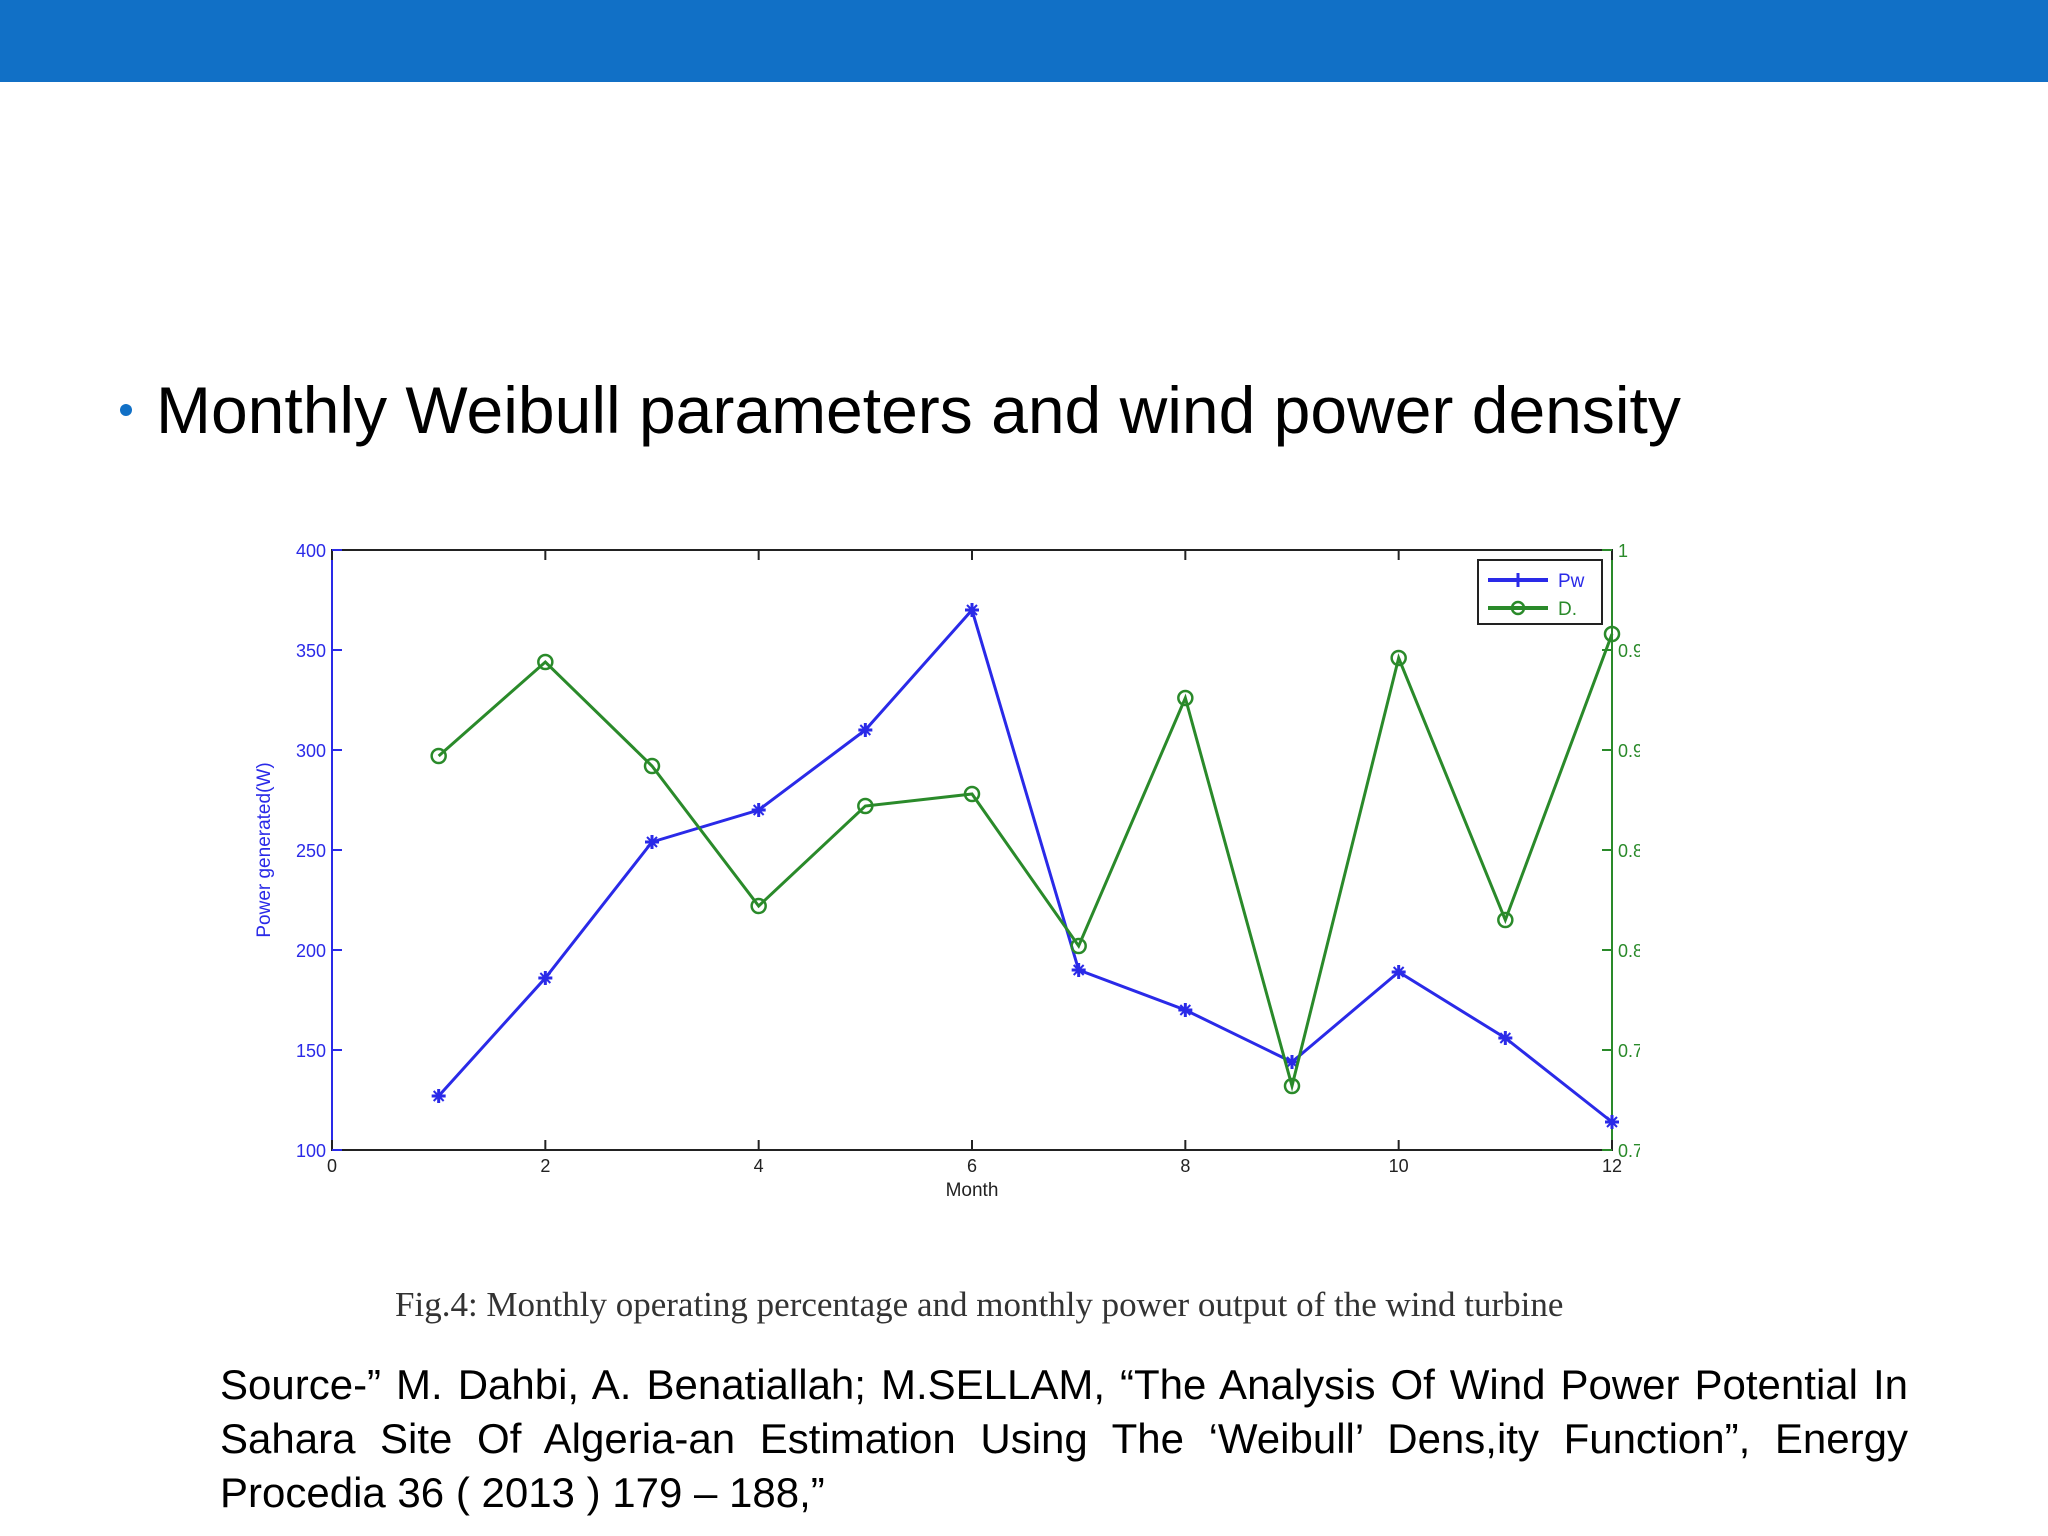 Image resolution: width=2048 pixels, height=1536 pixels. I want to click on x-tick-label: 0, so click(332, 1166).